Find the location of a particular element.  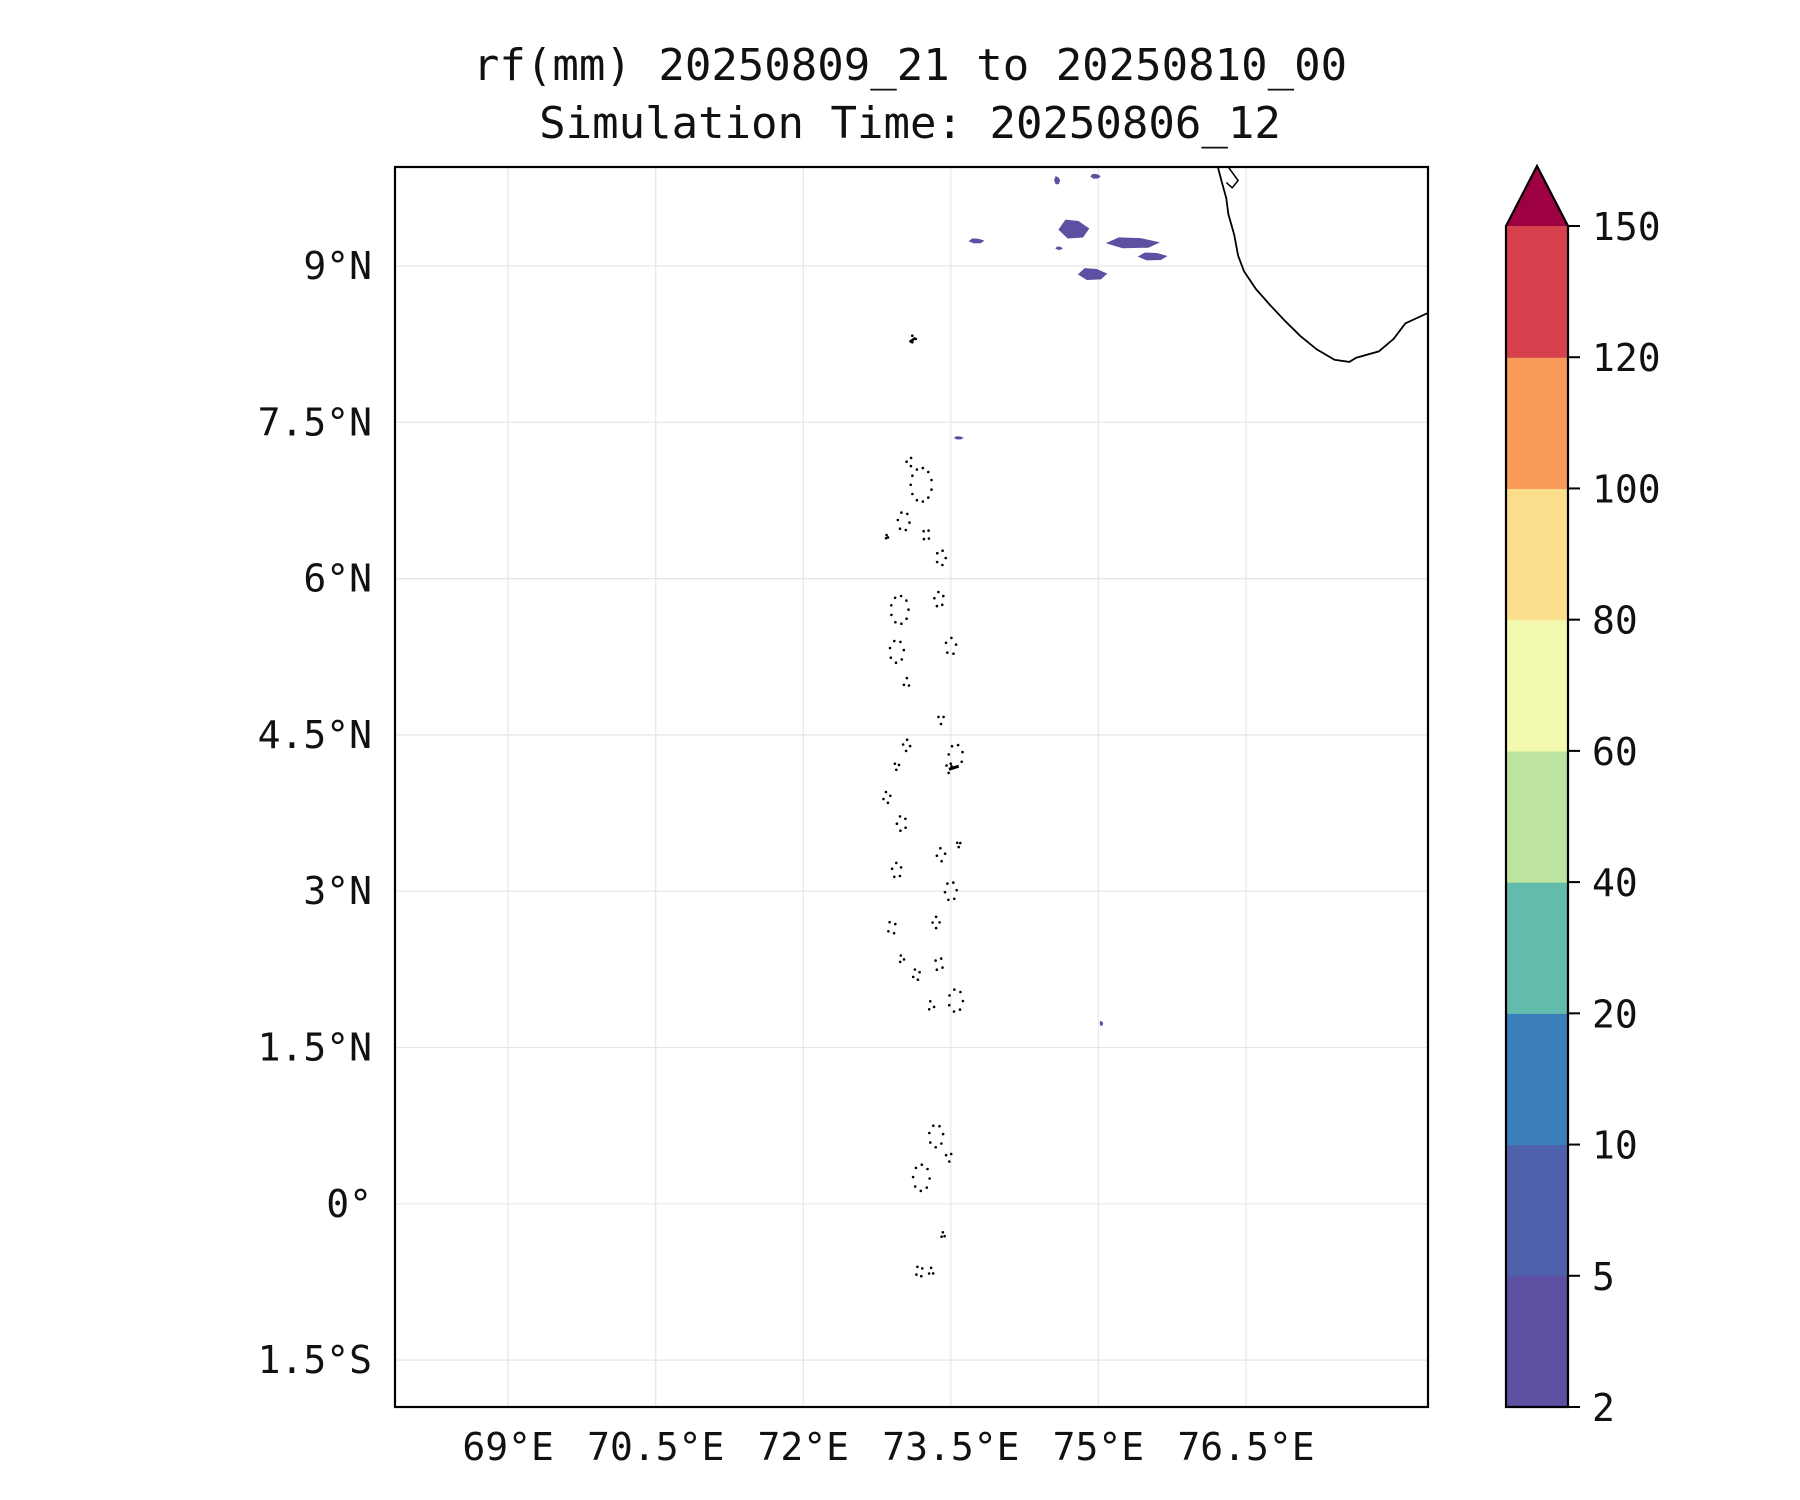

x-tick-labels: 69°E 70.5°E 72°E 73.5°E 75°E 76.5°E is located at coordinates (888, 1447).